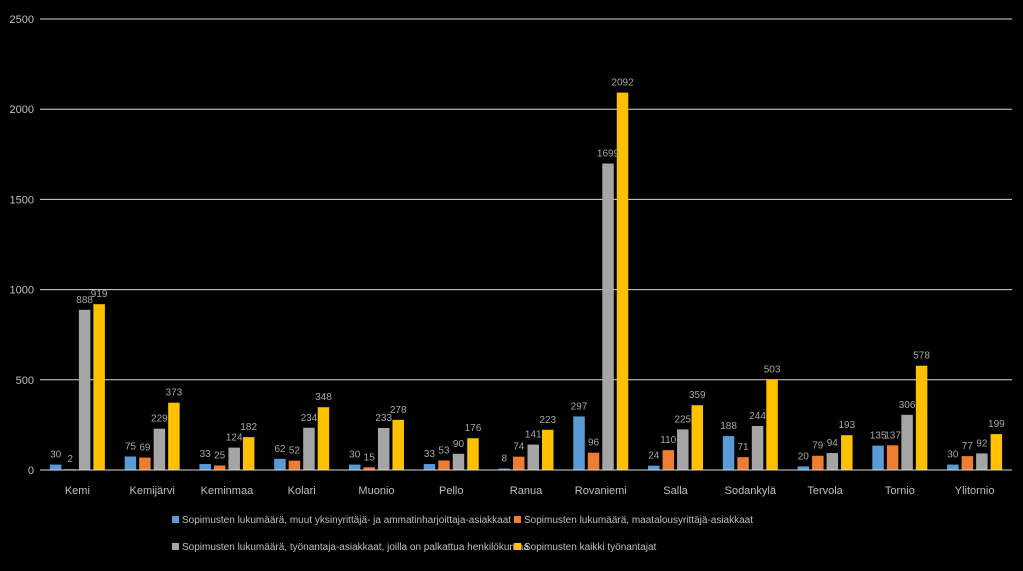  Describe the element at coordinates (309, 418) in the screenshot. I see `data-label: 234` at that location.